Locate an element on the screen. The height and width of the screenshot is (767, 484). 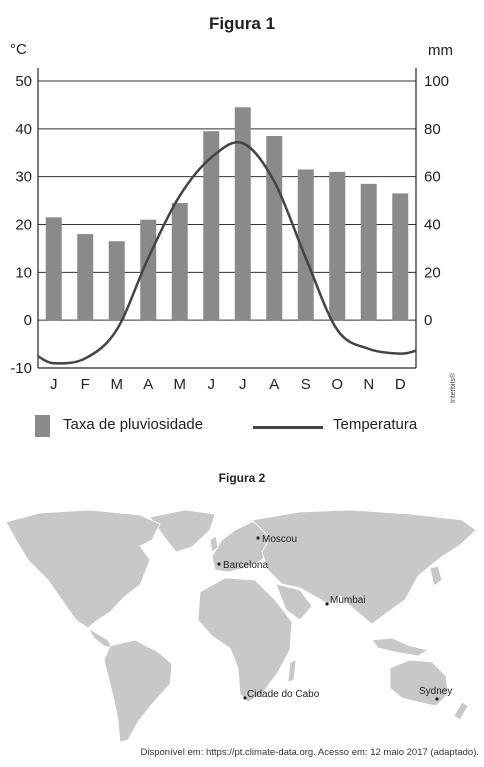
left-tick-label: -10 is located at coordinates (21, 368).